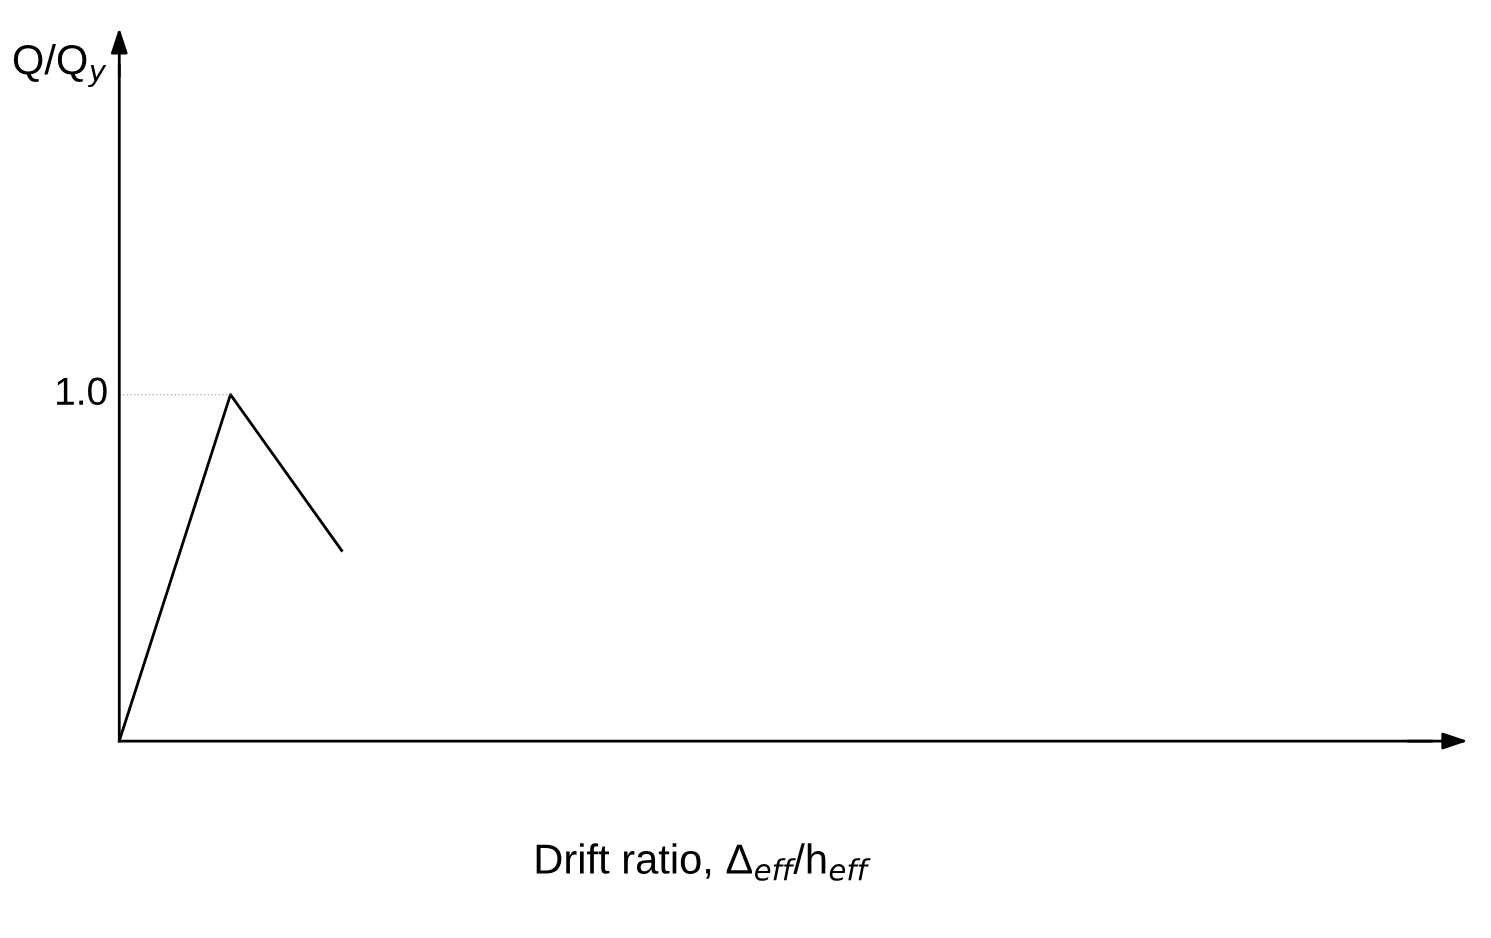  What do you see at coordinates (703, 862) in the screenshot?
I see `text: Drift ratio, Δ$_{eff}$/h$_{eff}$` at bounding box center [703, 862].